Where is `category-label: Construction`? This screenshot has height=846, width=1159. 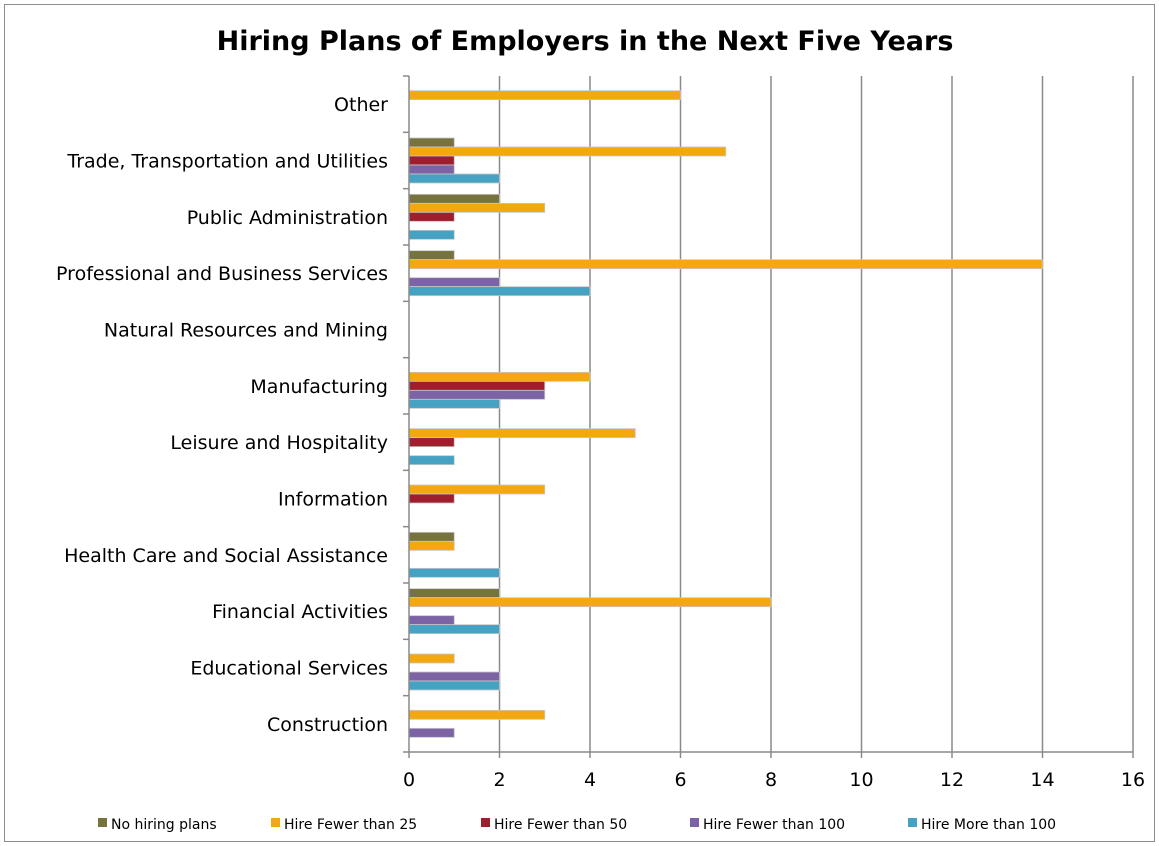
category-label: Construction is located at coordinates (327, 725).